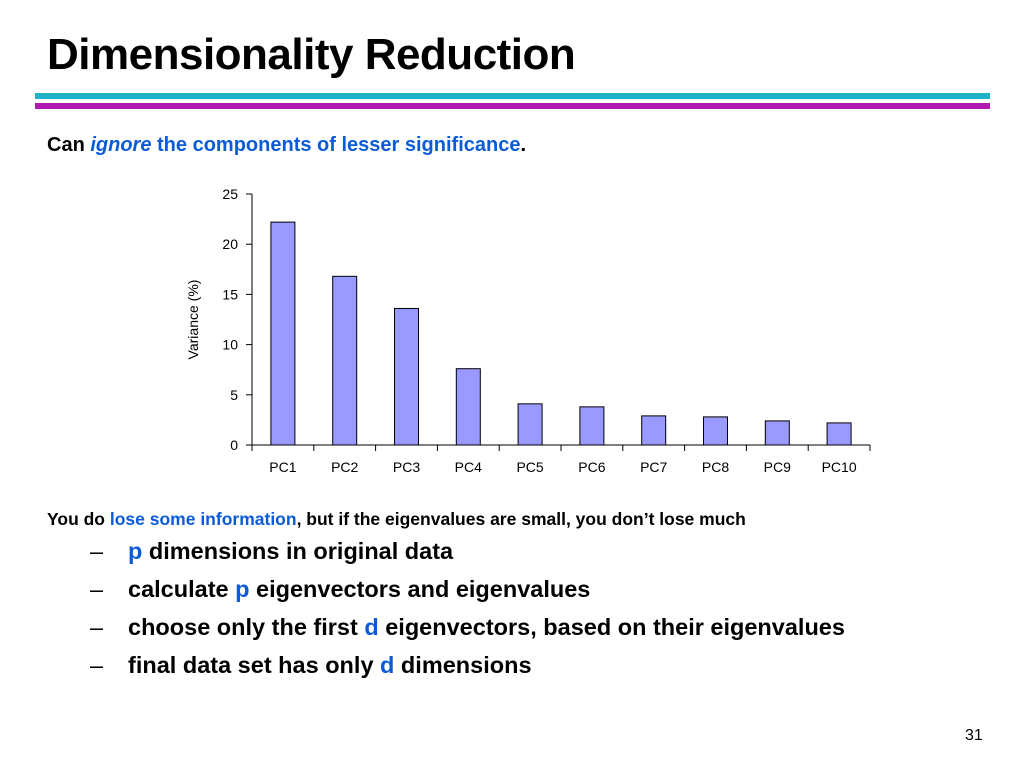 Image resolution: width=1024 pixels, height=768 pixels. What do you see at coordinates (254, 665) in the screenshot?
I see `bullet-text: final data set has only` at bounding box center [254, 665].